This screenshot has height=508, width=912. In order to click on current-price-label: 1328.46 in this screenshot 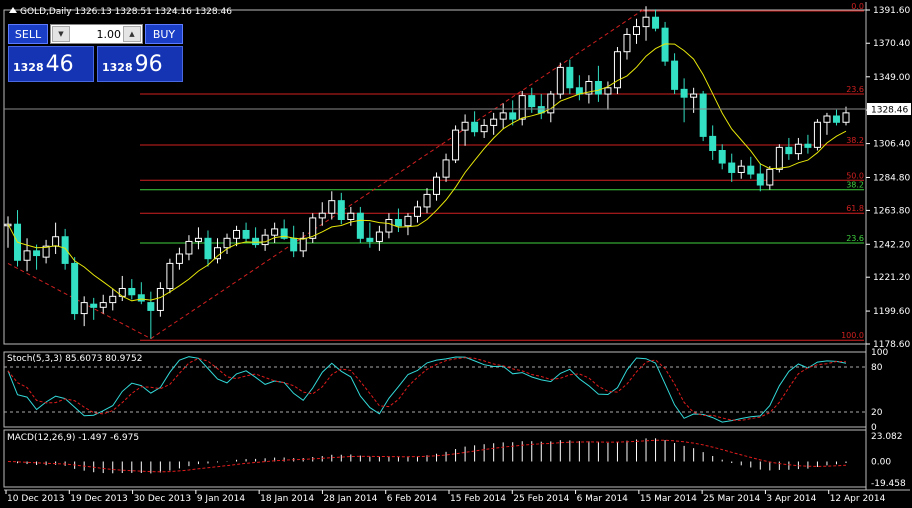, I will do `click(889, 111)`.